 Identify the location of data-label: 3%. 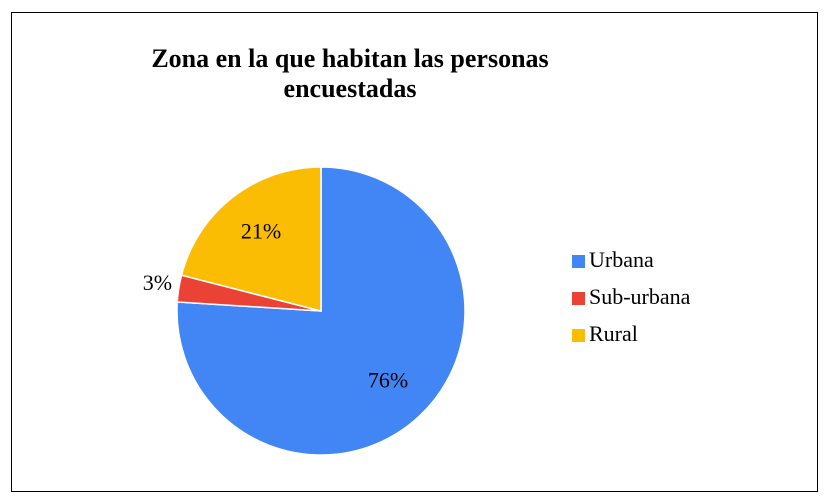
(157, 282).